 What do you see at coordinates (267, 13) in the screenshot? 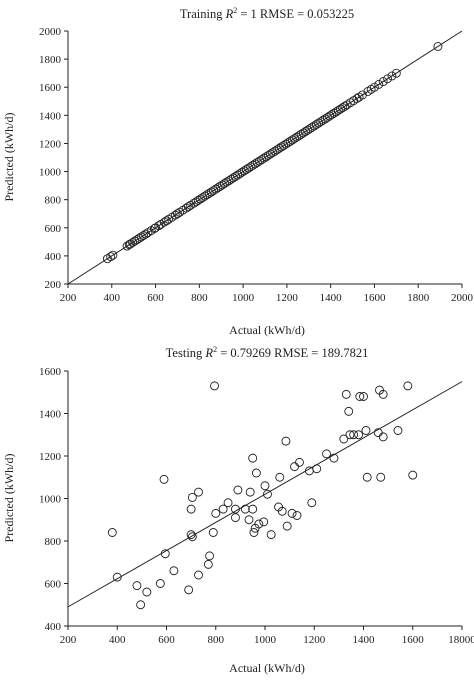
I see `training-chart-title: Training R2 = 1 RMSE = 0.053225` at bounding box center [267, 13].